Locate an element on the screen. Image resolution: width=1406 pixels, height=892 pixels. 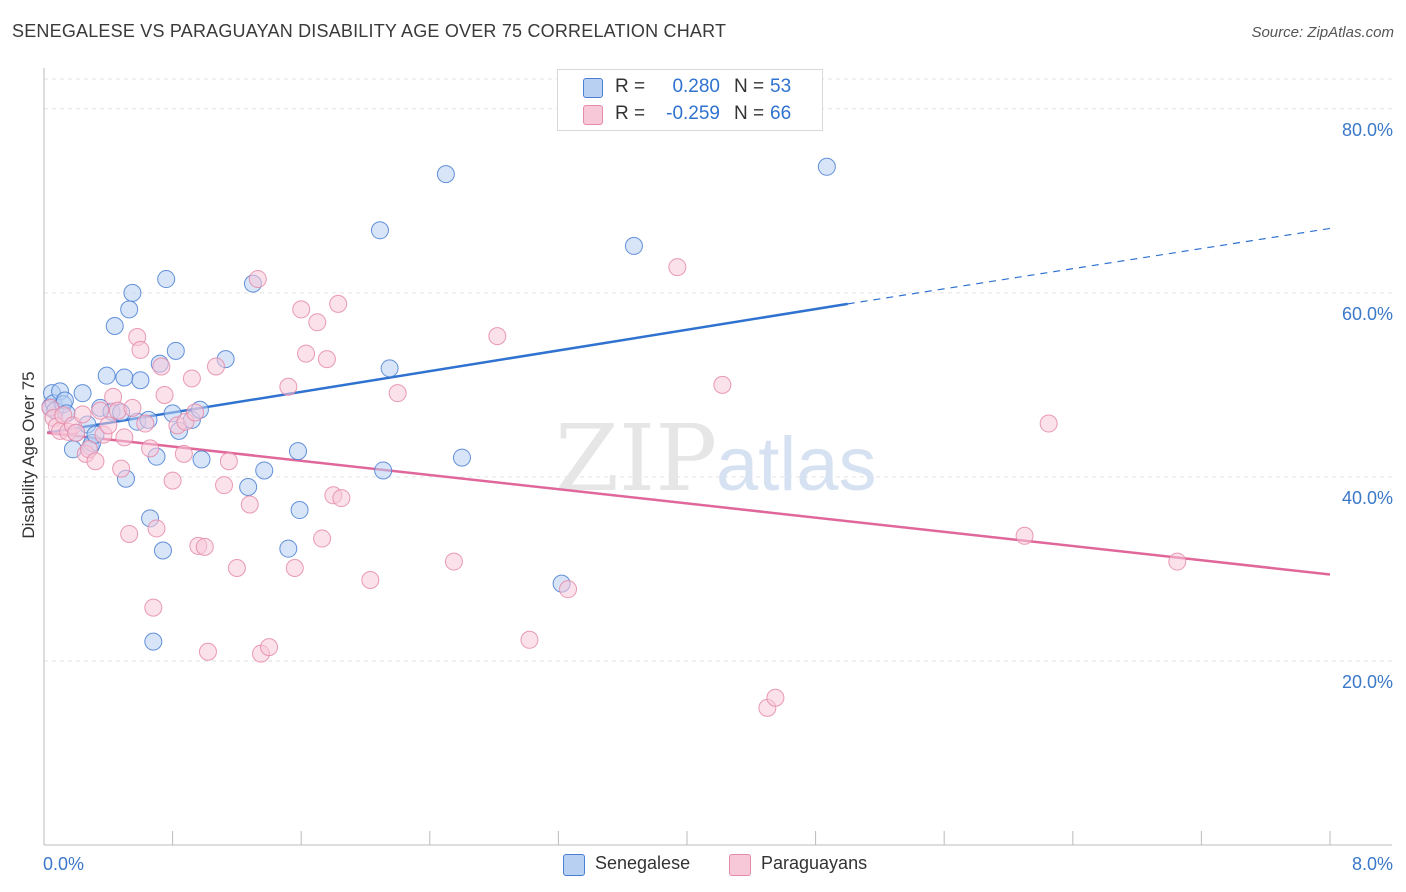
legend-row-paraguayans: R = -0.259 N = 66 is located at coordinates (690, 114).